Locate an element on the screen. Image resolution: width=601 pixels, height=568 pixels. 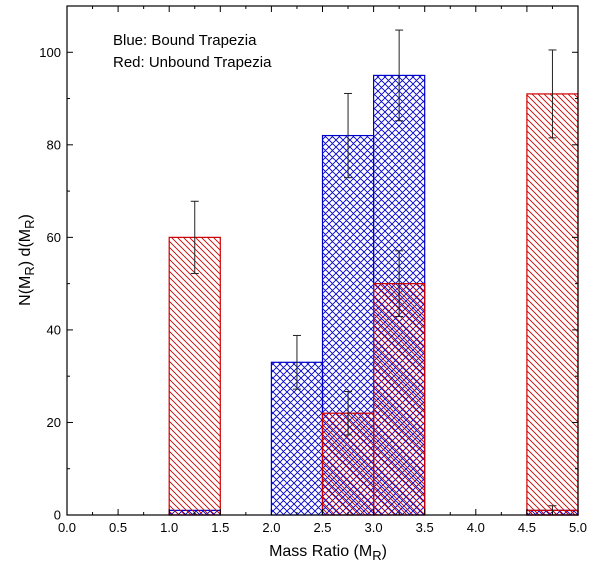
error-bar-series1-bin3 is located at coordinates (552, 94).